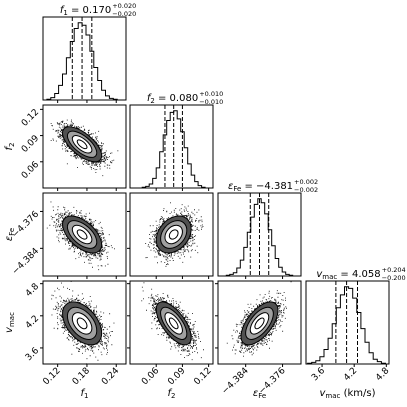  I want to click on scatter-panel-eps-vmac, so click(259, 322).